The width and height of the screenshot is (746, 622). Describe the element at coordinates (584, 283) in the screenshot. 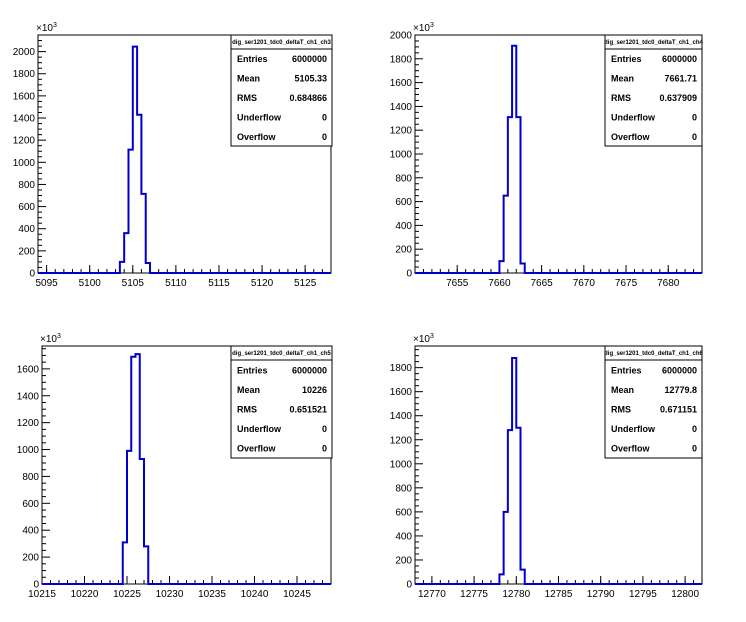

I see `x-tick-label: 7670` at that location.